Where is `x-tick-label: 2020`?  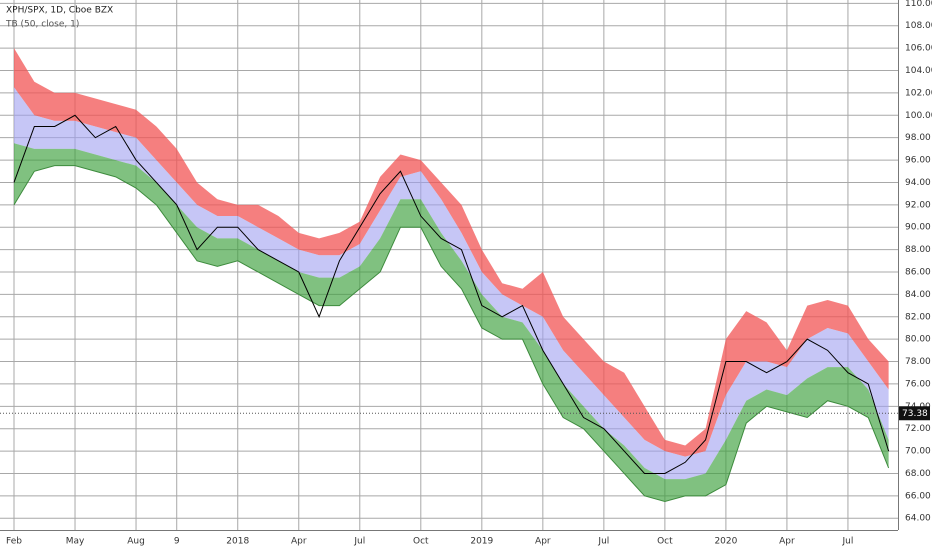 x-tick-label: 2020 is located at coordinates (725, 542).